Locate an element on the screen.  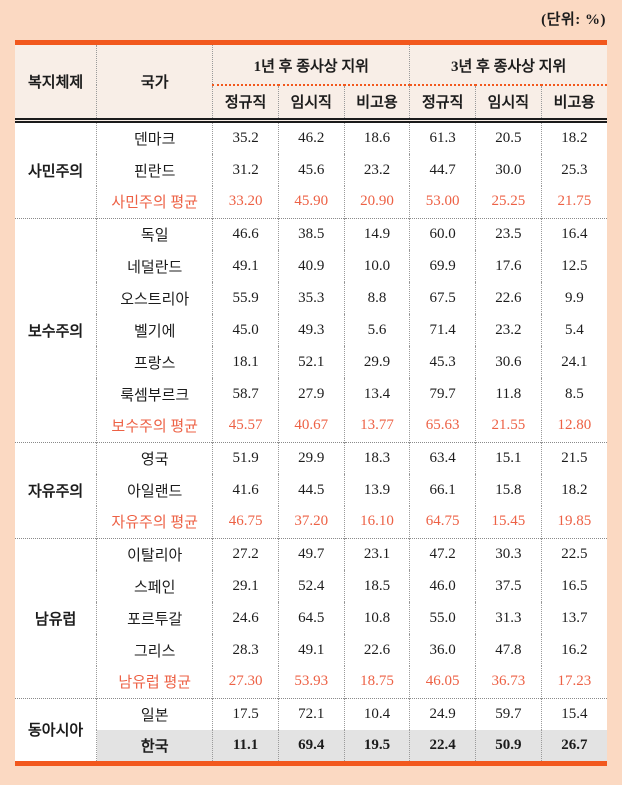
table-row: 그리스 28.3 49.1 22.6 36.0 47.8 16.2 is located at coordinates (311, 650).